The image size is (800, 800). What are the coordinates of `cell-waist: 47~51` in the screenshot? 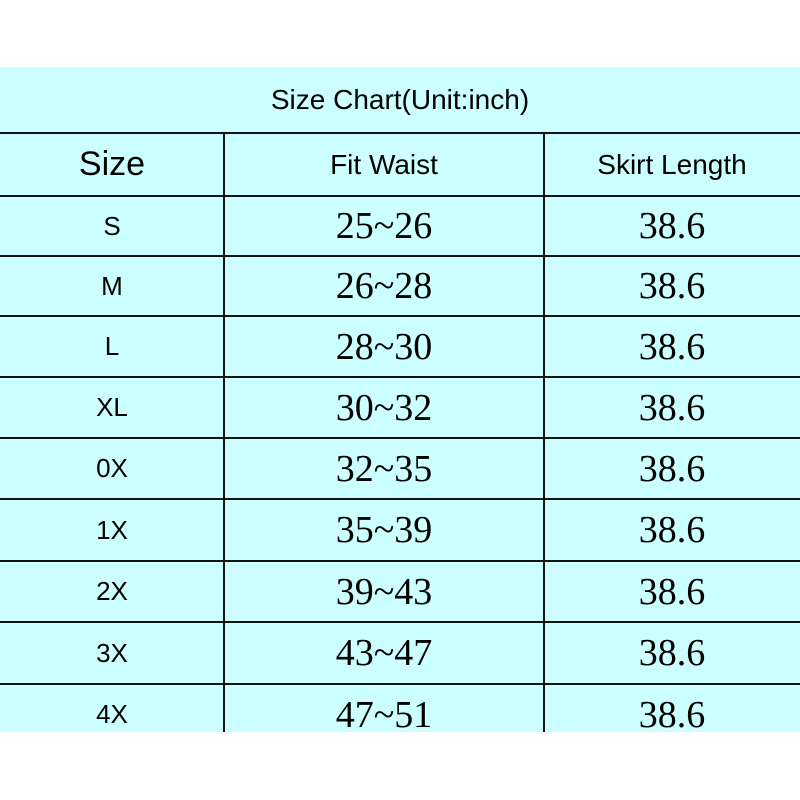 It's located at (384, 714).